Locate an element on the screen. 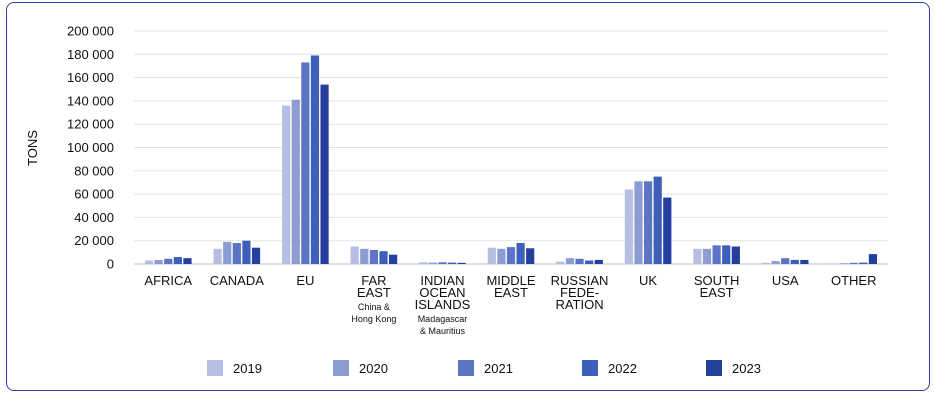  x-tick-label: AFRICA is located at coordinates (168, 280).